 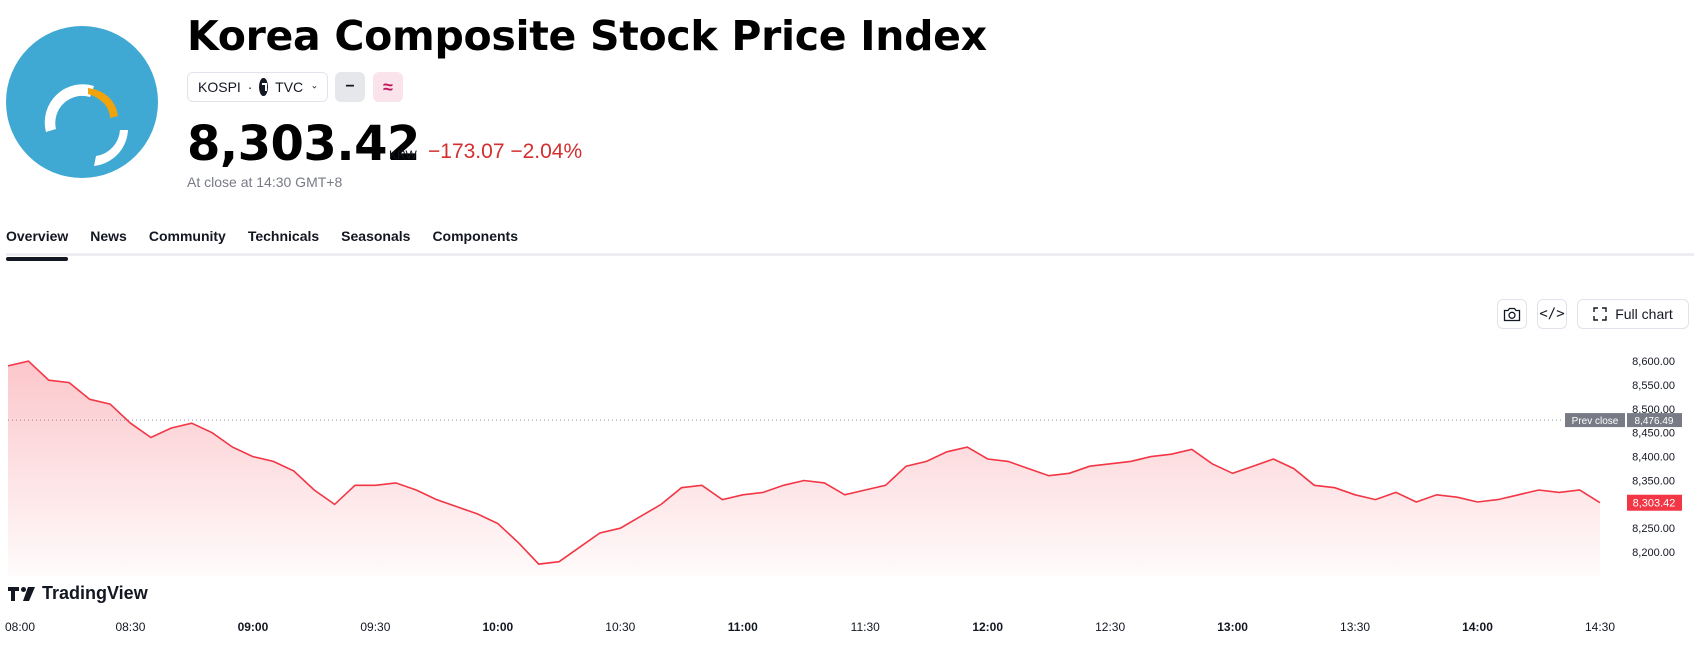 I want to click on x-tick-label: 08:30, so click(x=130, y=627).